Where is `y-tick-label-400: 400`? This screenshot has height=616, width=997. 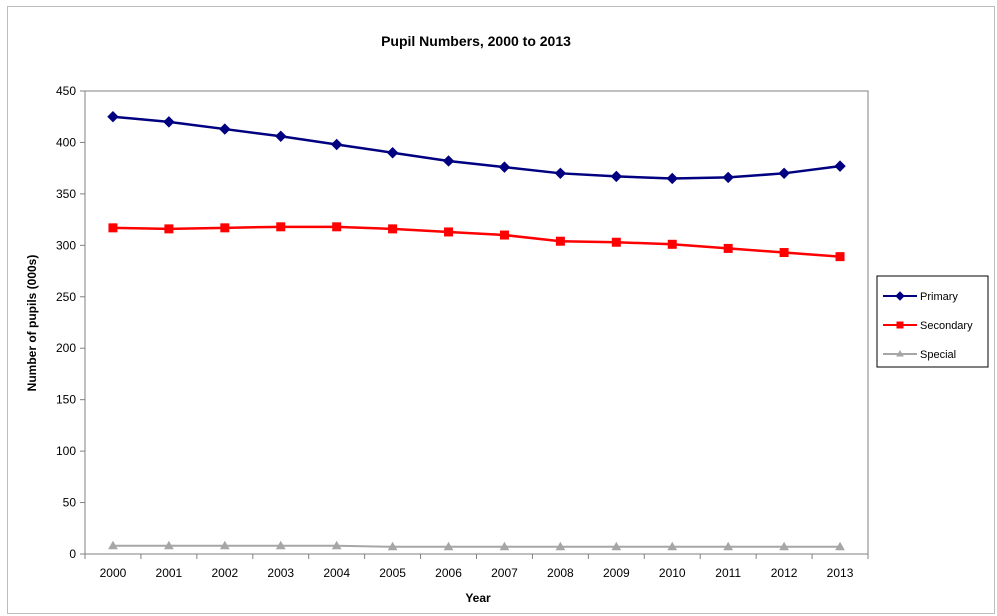 y-tick-label-400: 400 is located at coordinates (66, 142).